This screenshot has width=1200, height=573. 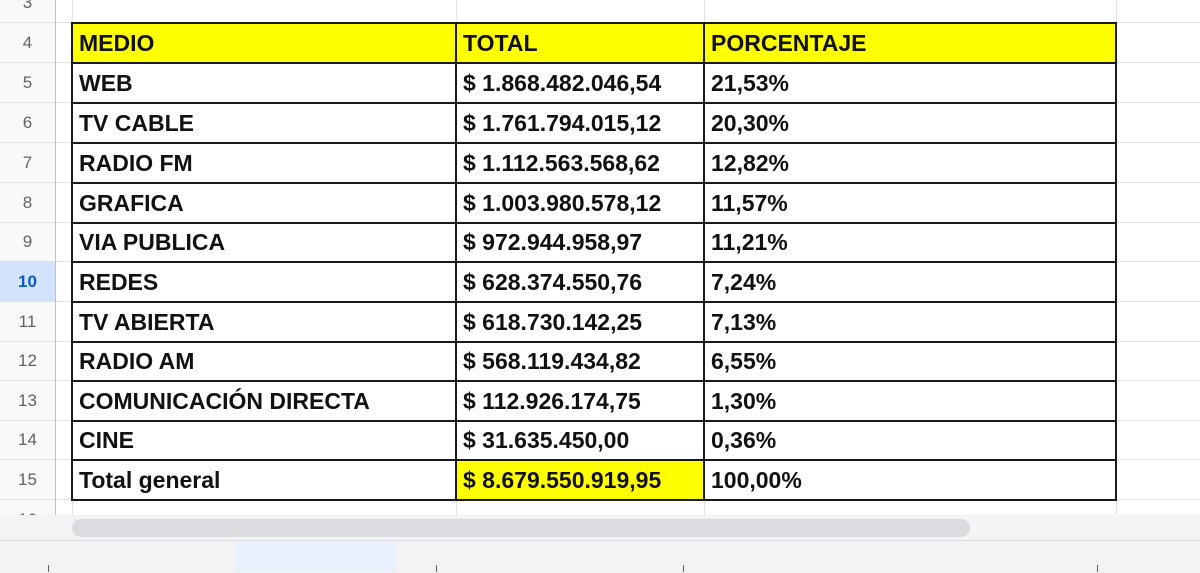 What do you see at coordinates (552, 400) in the screenshot?
I see `cell-total: $ 112.926.174,75` at bounding box center [552, 400].